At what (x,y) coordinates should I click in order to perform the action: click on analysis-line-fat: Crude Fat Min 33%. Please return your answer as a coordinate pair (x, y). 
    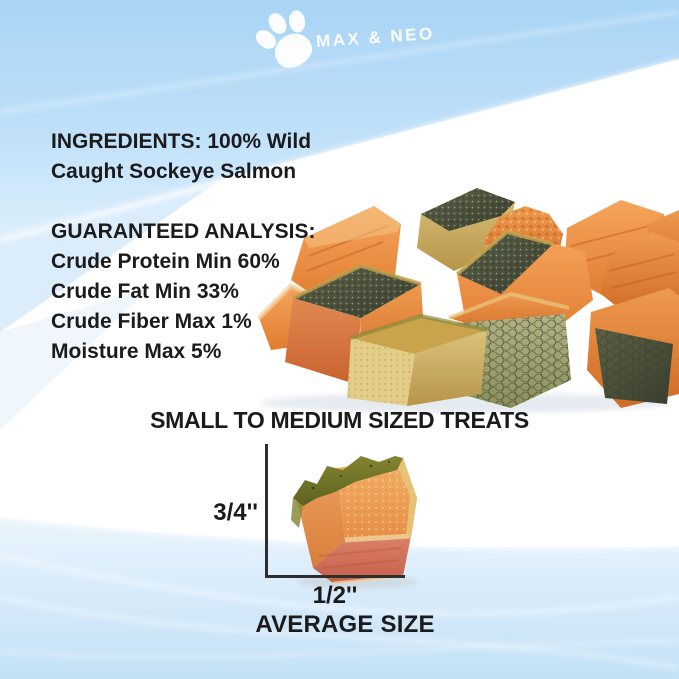
    Looking at the image, I should click on (145, 291).